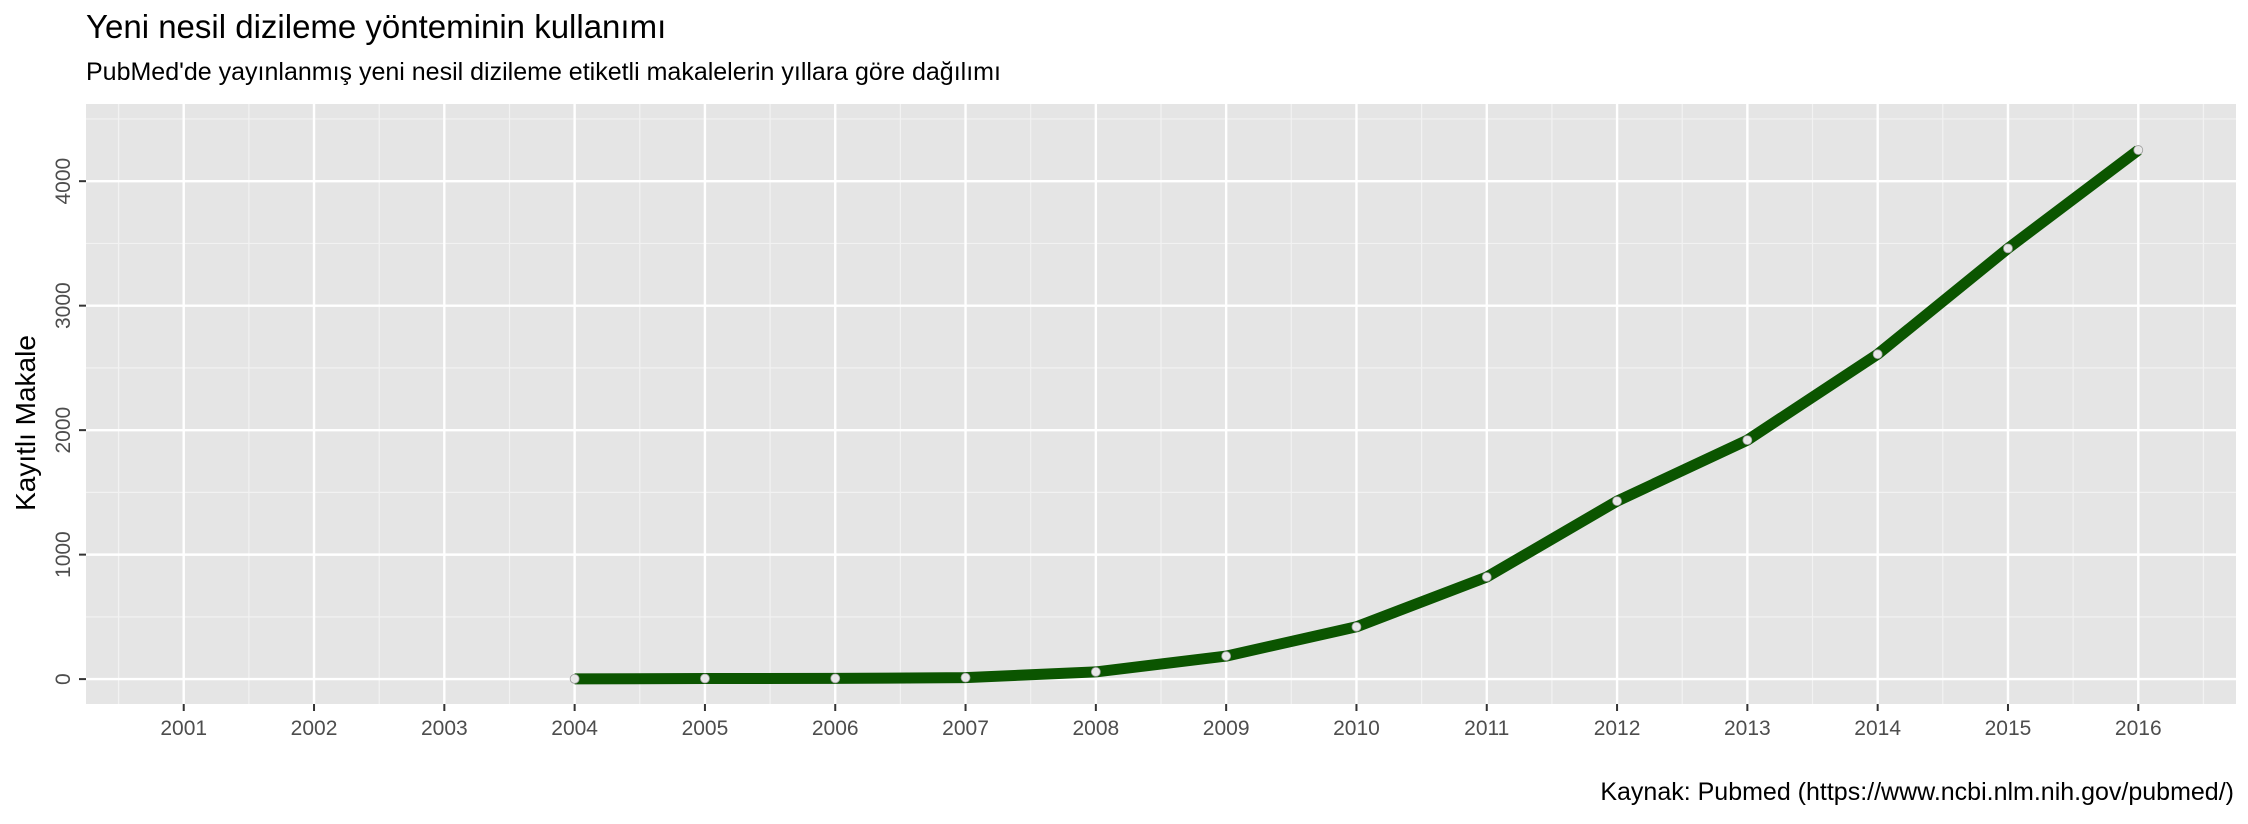 The height and width of the screenshot is (824, 2248). What do you see at coordinates (63, 554) in the screenshot?
I see `y-tick-label: 1000` at bounding box center [63, 554].